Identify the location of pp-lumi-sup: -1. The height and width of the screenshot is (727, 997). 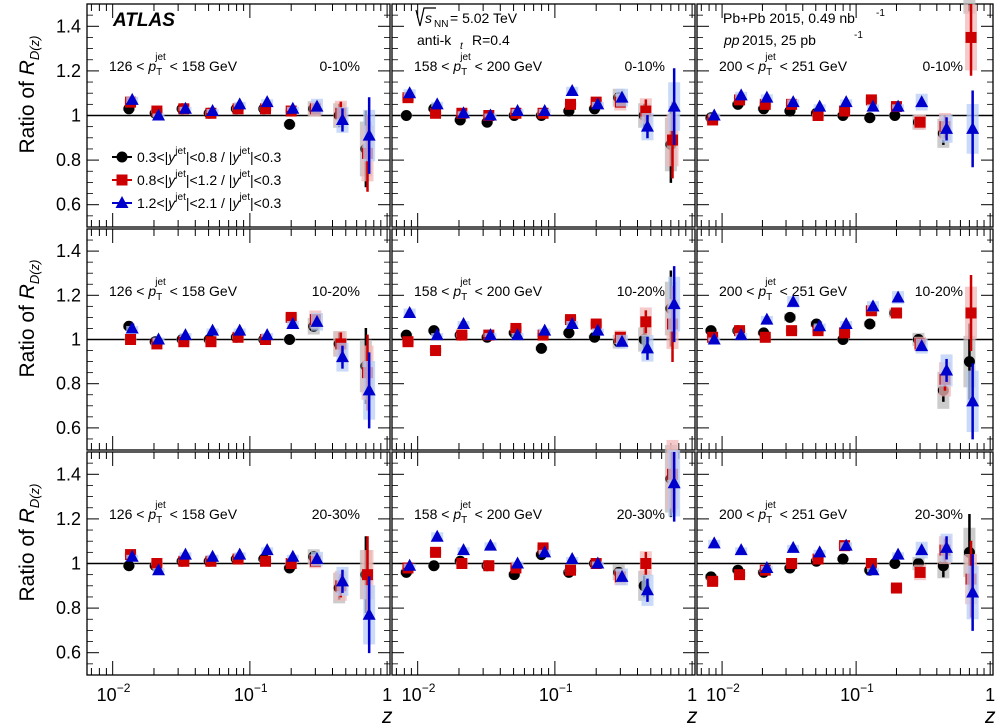
(858, 35).